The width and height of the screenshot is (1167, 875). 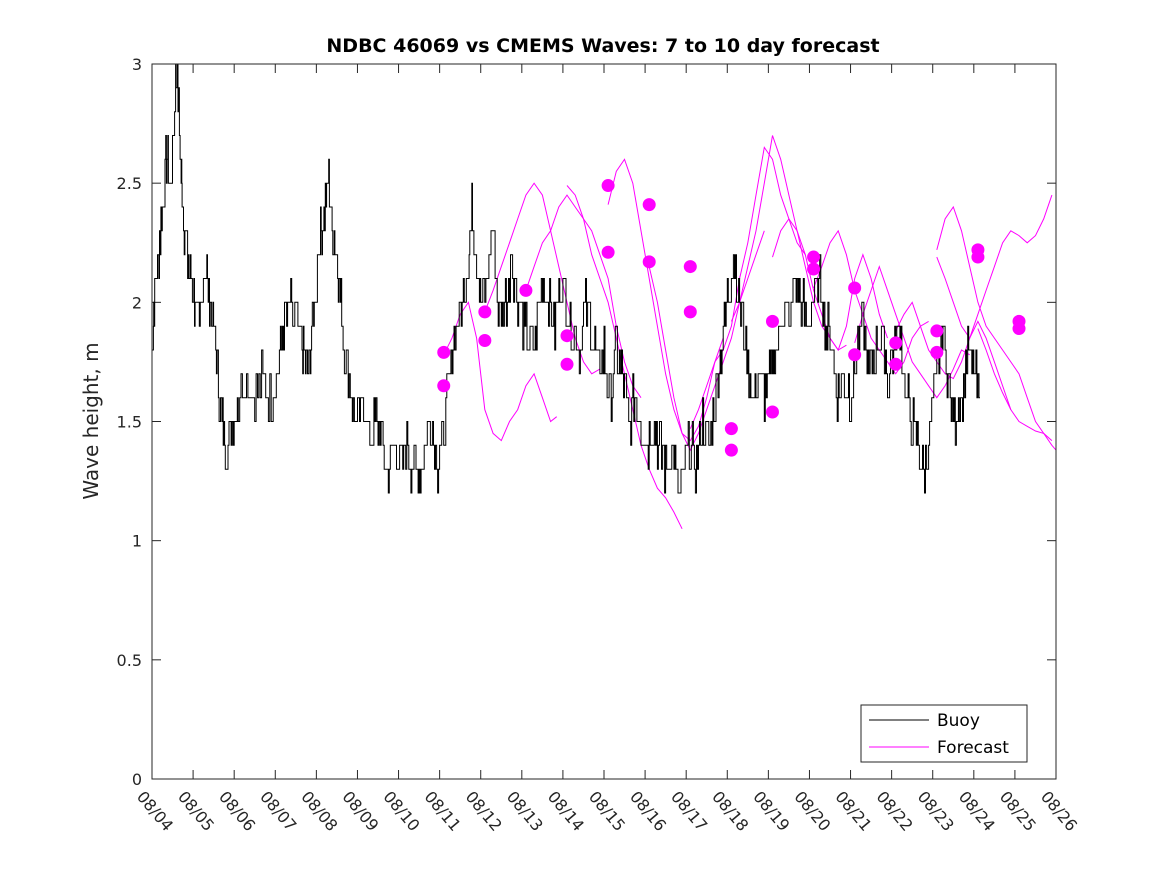 I want to click on y-tick-label: 2.5, so click(x=129, y=183).